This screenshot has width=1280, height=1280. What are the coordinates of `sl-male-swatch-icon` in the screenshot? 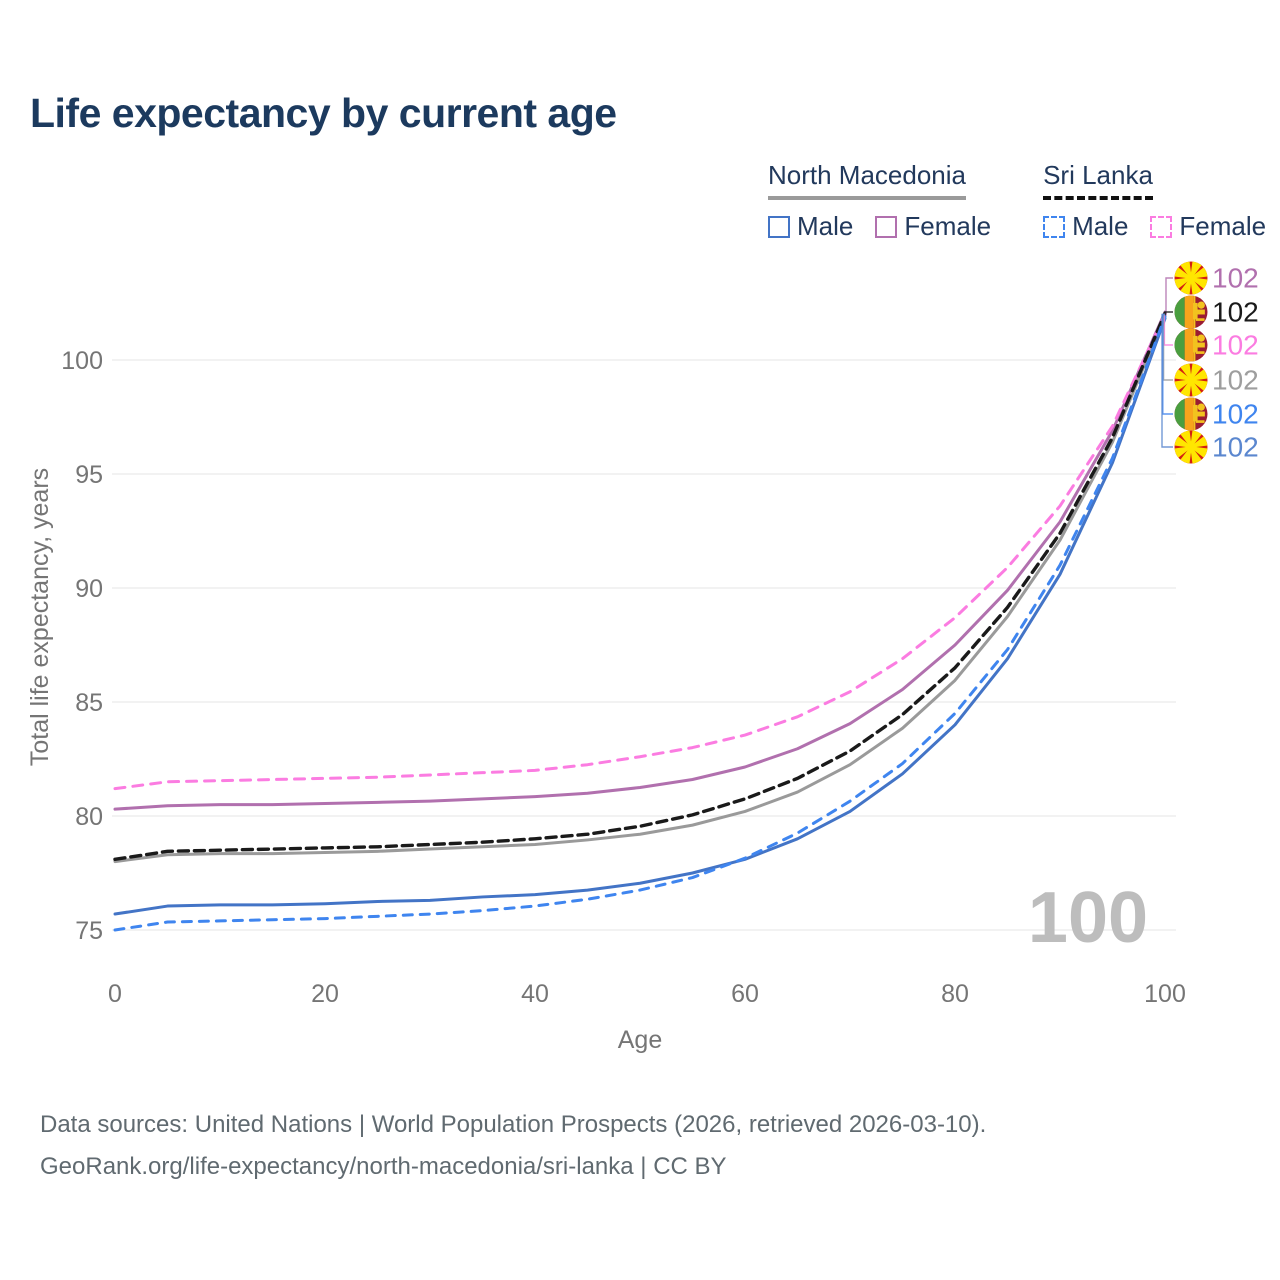 It's located at (1054, 226).